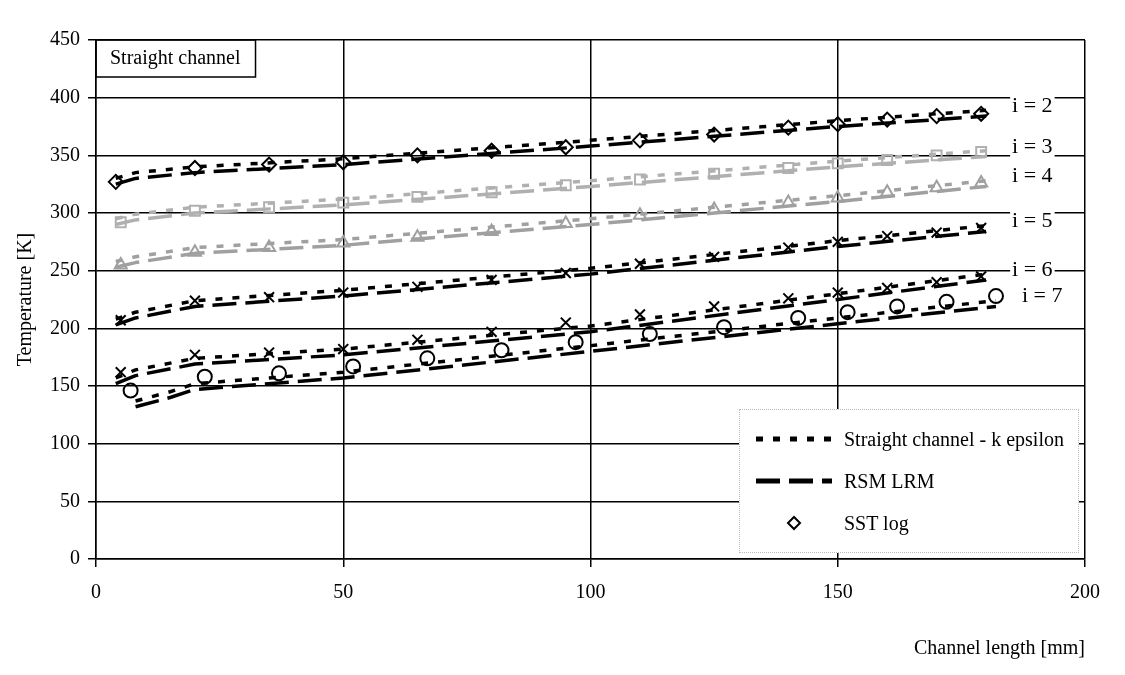 The height and width of the screenshot is (675, 1125). I want to click on y-tick-label: 400, so click(65, 95).